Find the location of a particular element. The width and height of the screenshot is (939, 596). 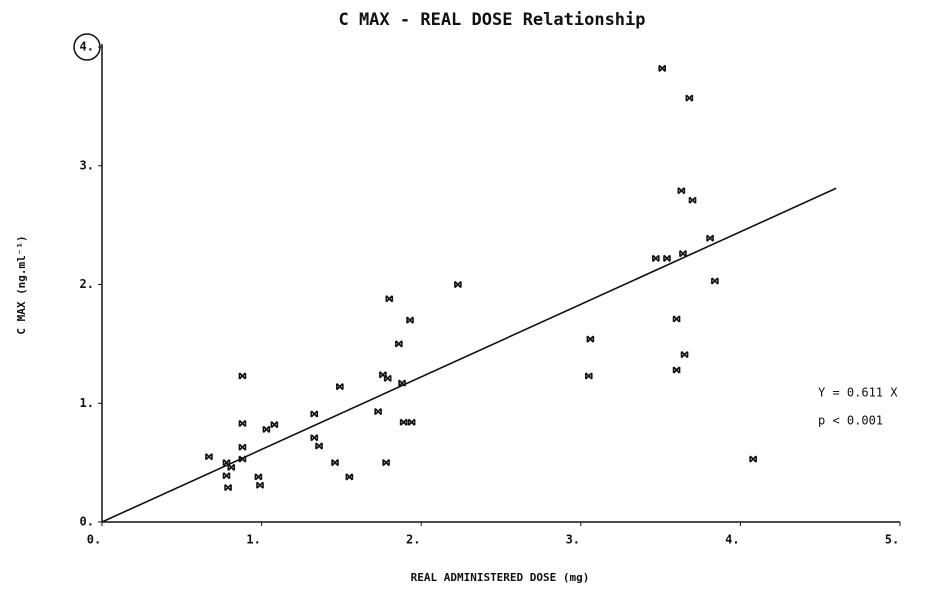

x-tick-label: 2. is located at coordinates (413, 540).